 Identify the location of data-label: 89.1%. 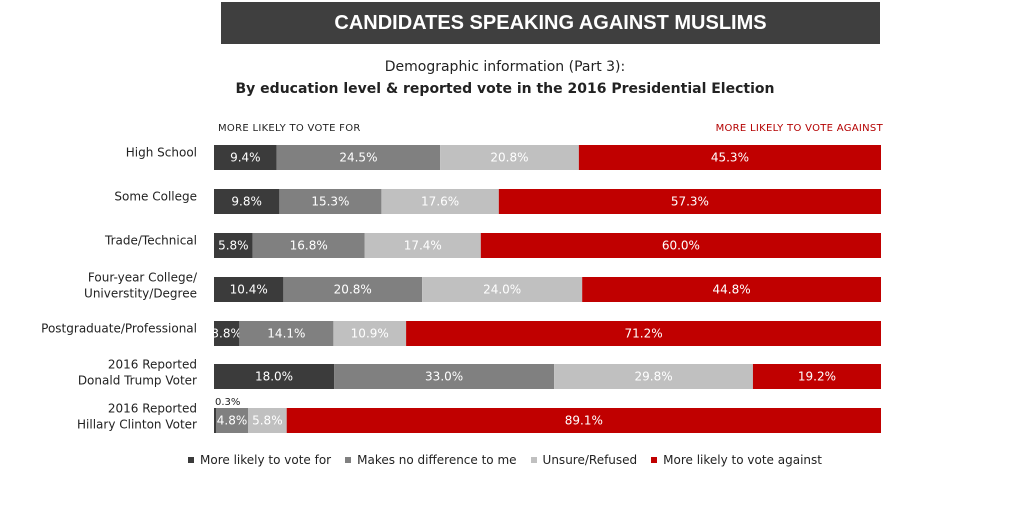
(584, 421).